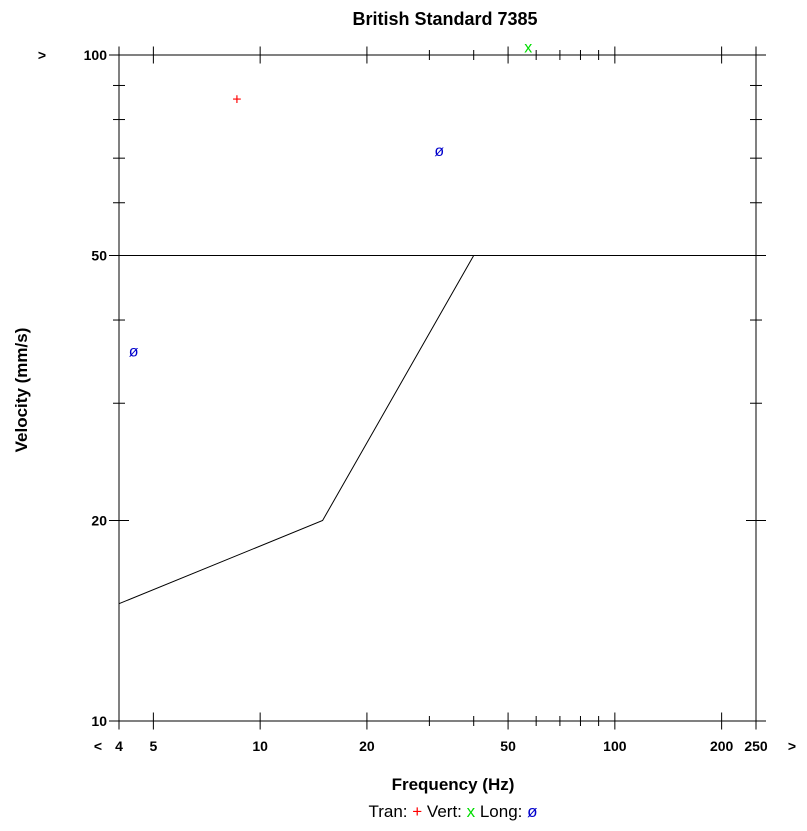  Describe the element at coordinates (21, 390) in the screenshot. I see `y-axis-title: Velocity (mm/s)` at that location.